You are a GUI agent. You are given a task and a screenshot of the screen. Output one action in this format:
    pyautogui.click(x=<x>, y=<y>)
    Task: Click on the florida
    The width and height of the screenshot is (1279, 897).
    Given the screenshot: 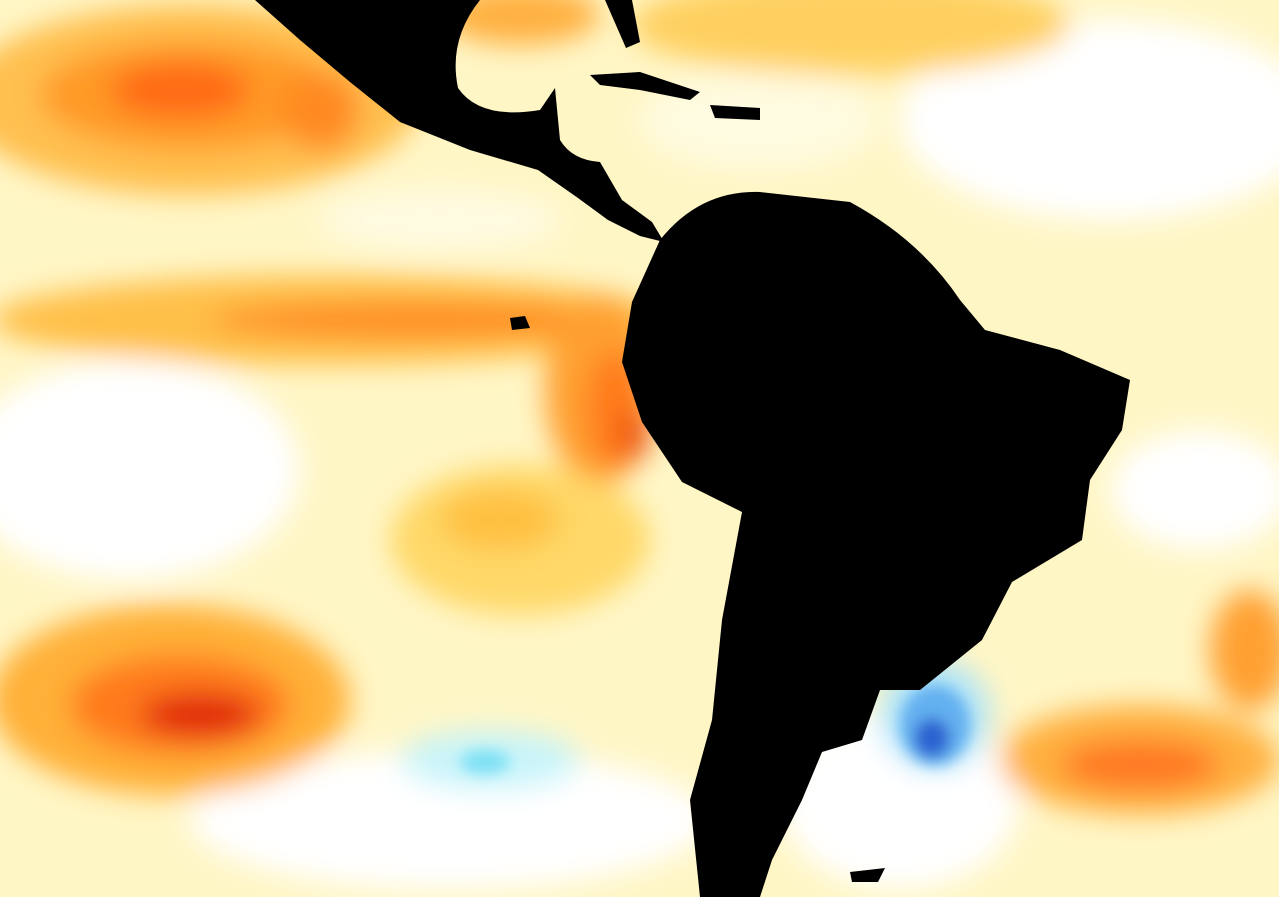 What is the action you would take?
    pyautogui.click(x=622, y=24)
    